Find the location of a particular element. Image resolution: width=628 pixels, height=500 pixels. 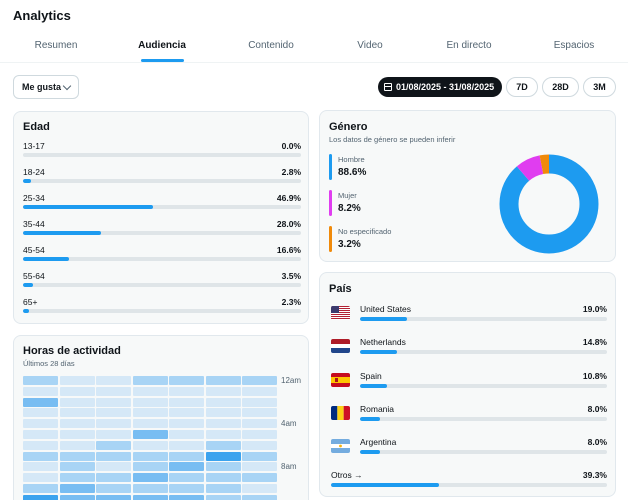

country-row: Romania 8.0% is located at coordinates (469, 416).